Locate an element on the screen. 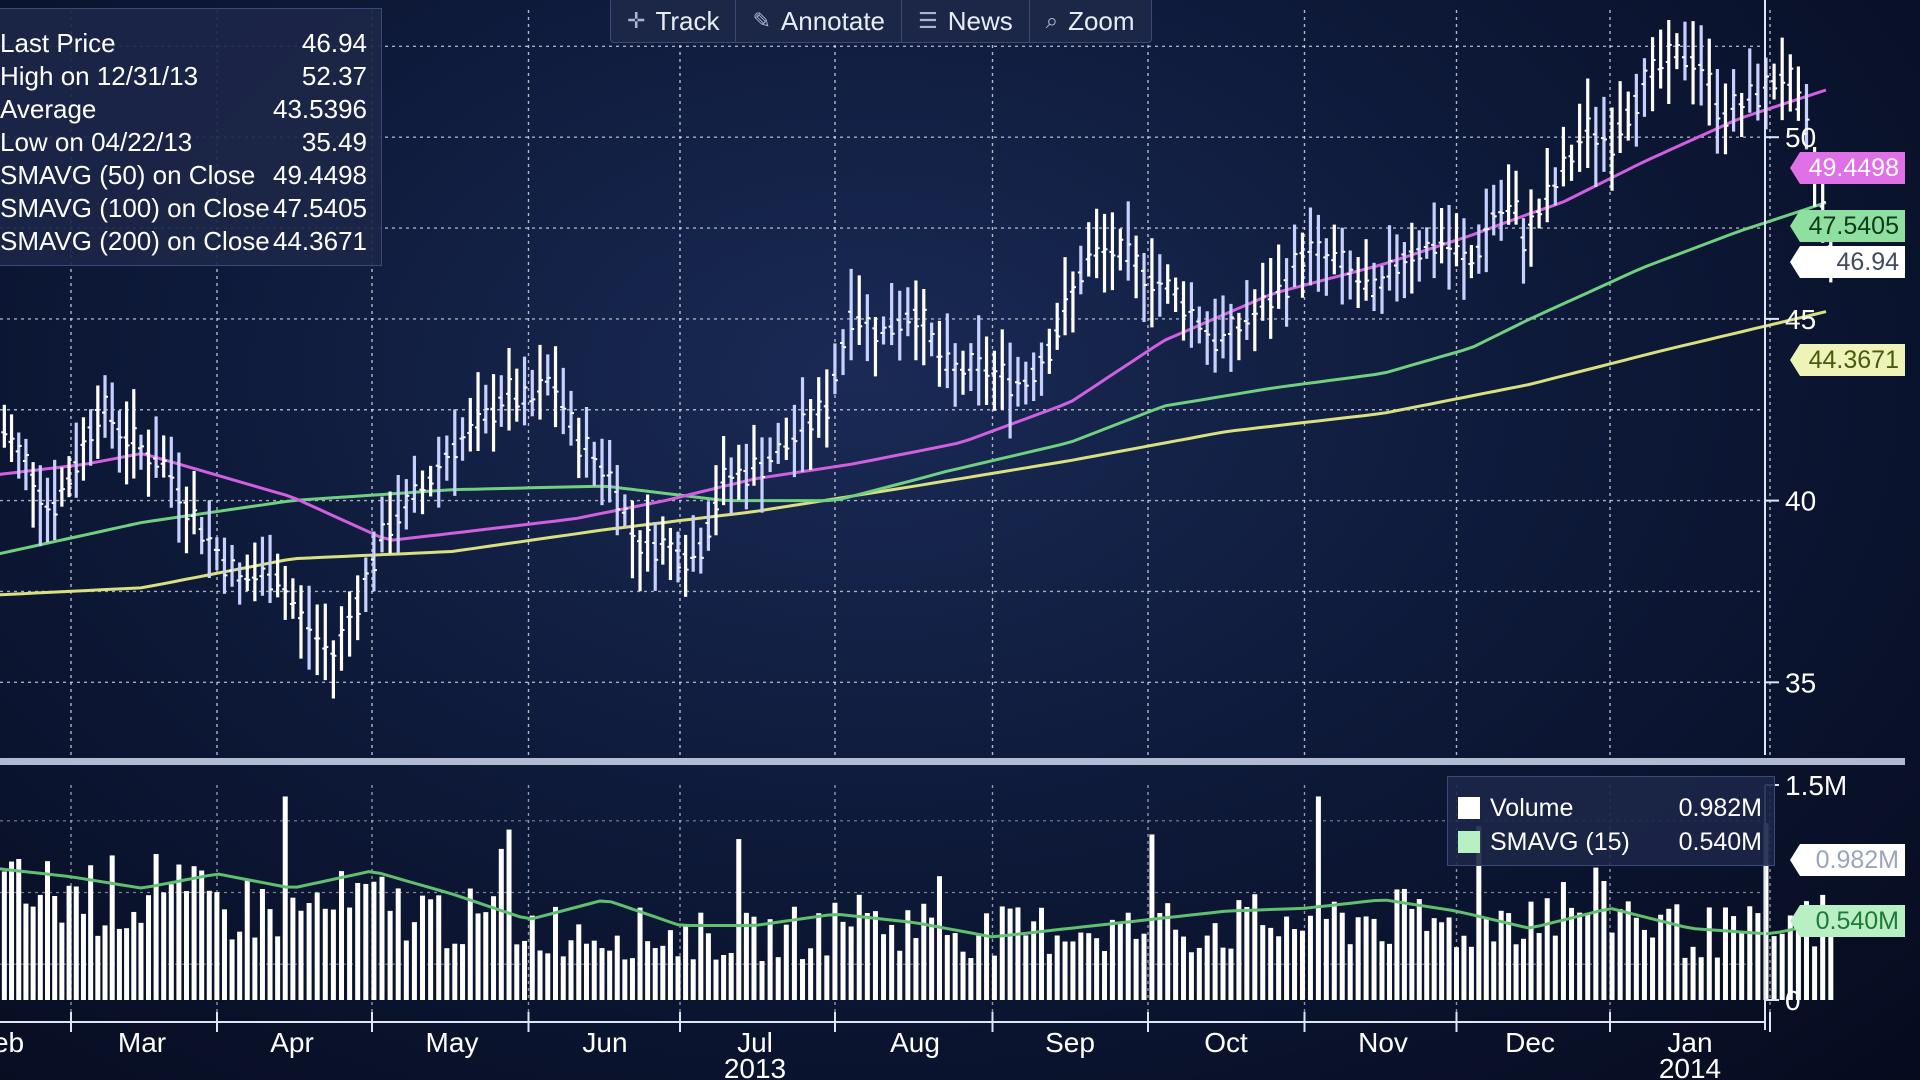 This screenshot has width=1920, height=1080. stat-sma200: SMAVG (200) on Close 44.3671 is located at coordinates (190, 241).